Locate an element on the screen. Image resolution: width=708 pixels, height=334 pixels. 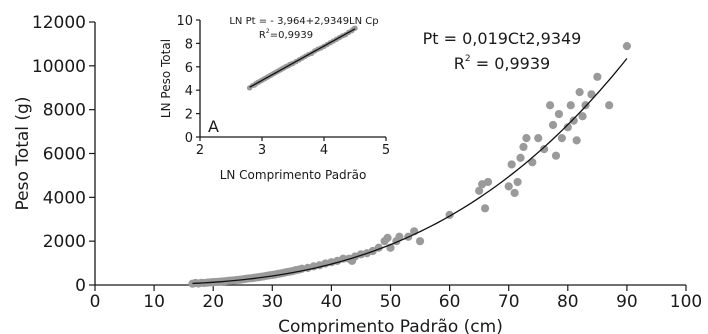
inset-r2: R2=0,9939 is located at coordinates (286, 34).